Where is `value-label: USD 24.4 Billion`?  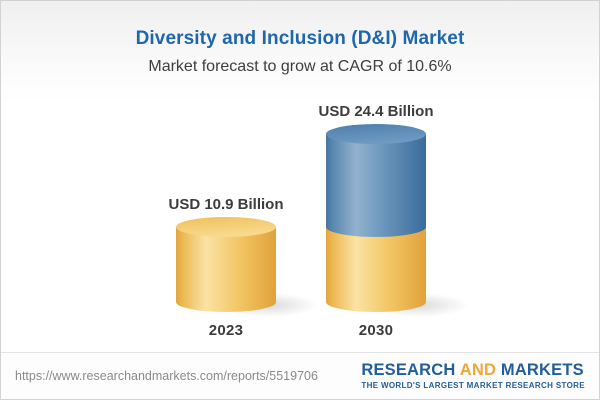 value-label: USD 24.4 Billion is located at coordinates (375, 111).